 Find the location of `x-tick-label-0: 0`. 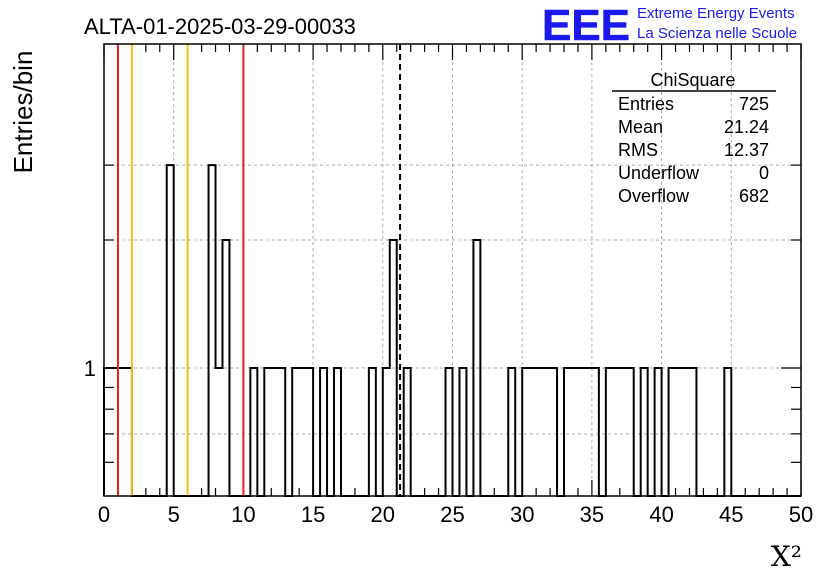

x-tick-label-0: 0 is located at coordinates (104, 514).